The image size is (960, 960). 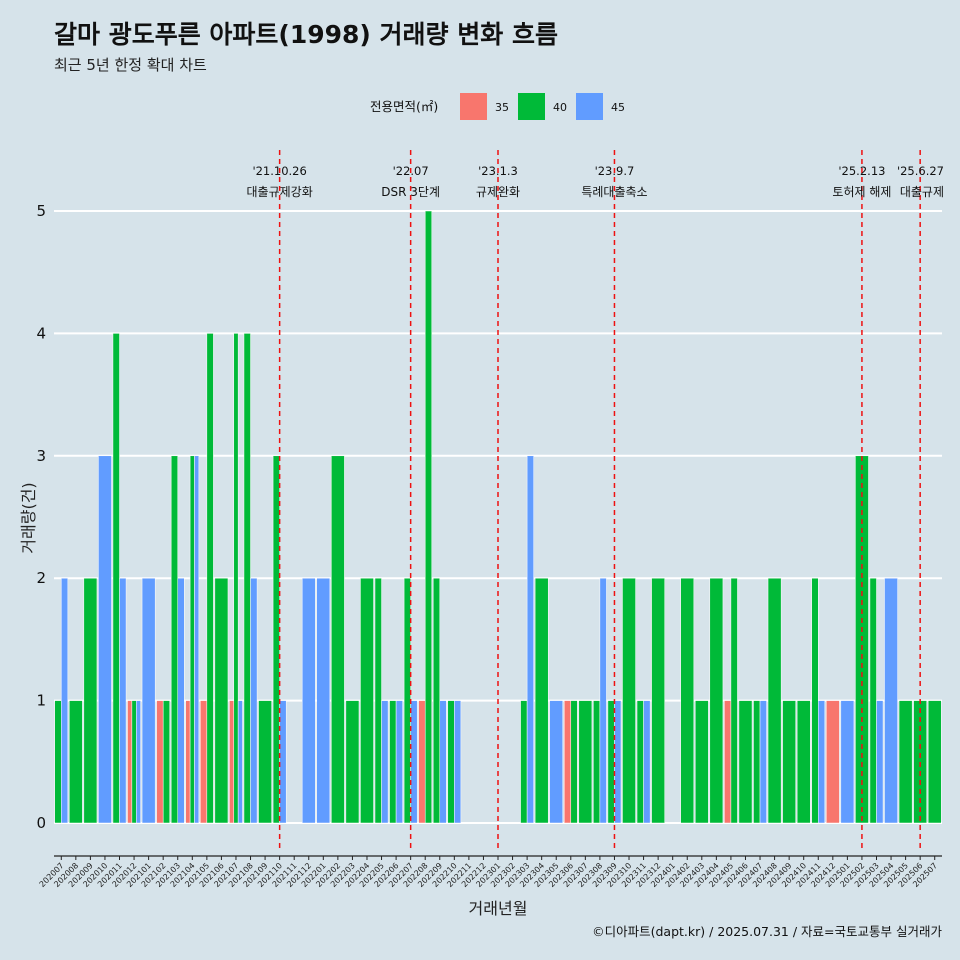 I want to click on legend-title: 전용면적(㎡), so click(x=404, y=106).